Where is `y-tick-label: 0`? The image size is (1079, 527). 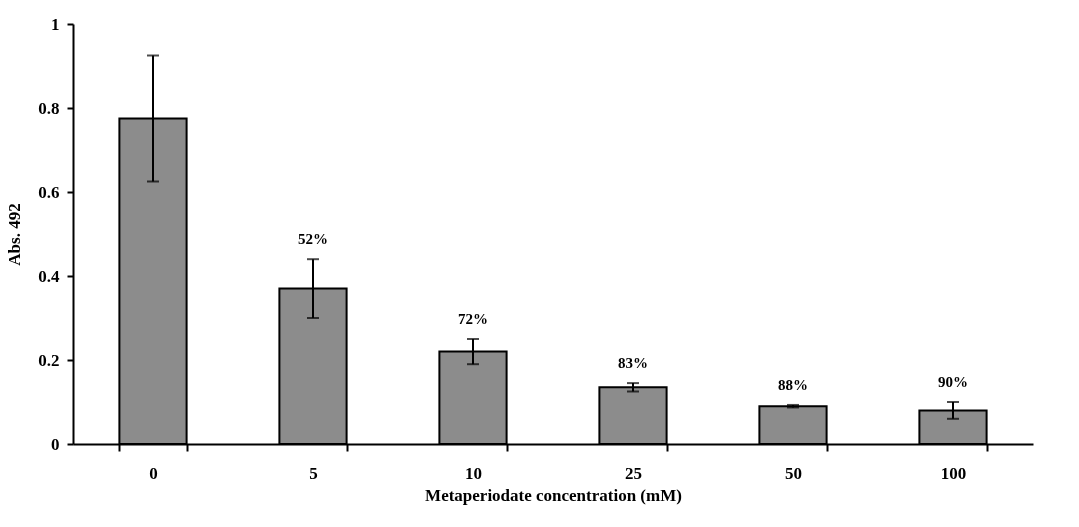
y-tick-label: 0 is located at coordinates (55, 444).